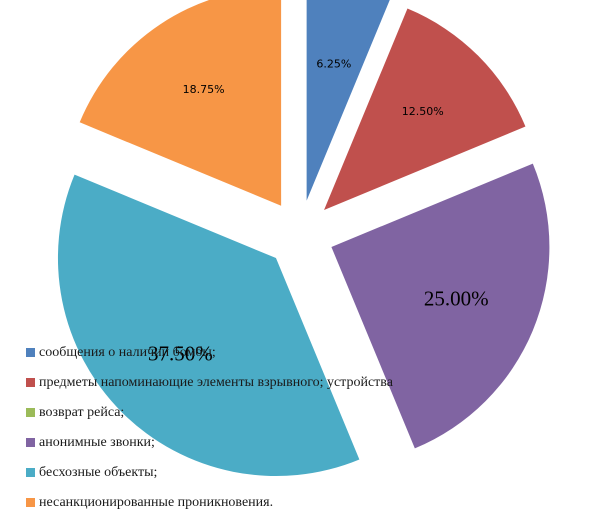 This screenshot has height=525, width=616. What do you see at coordinates (333, 63) in the screenshot?
I see `data-label: 6.25%` at bounding box center [333, 63].